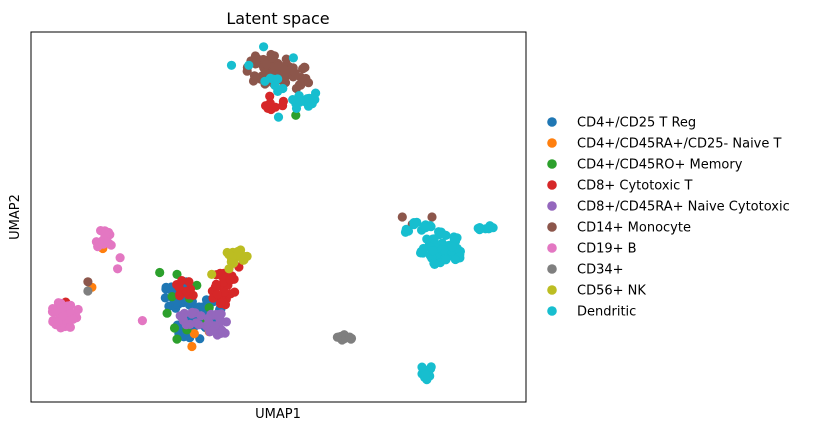 The height and width of the screenshot is (431, 820). Describe the element at coordinates (611, 291) in the screenshot. I see `legend-label-cd56-nk: CD56+ NK` at that location.